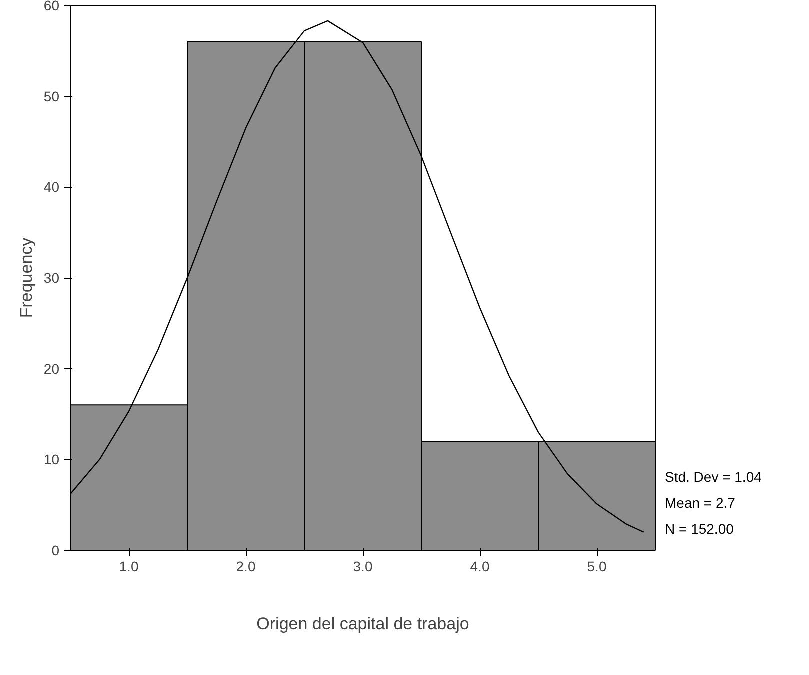 This screenshot has width=809, height=675. I want to click on text: Std. Dev = 1.04, so click(713, 477).